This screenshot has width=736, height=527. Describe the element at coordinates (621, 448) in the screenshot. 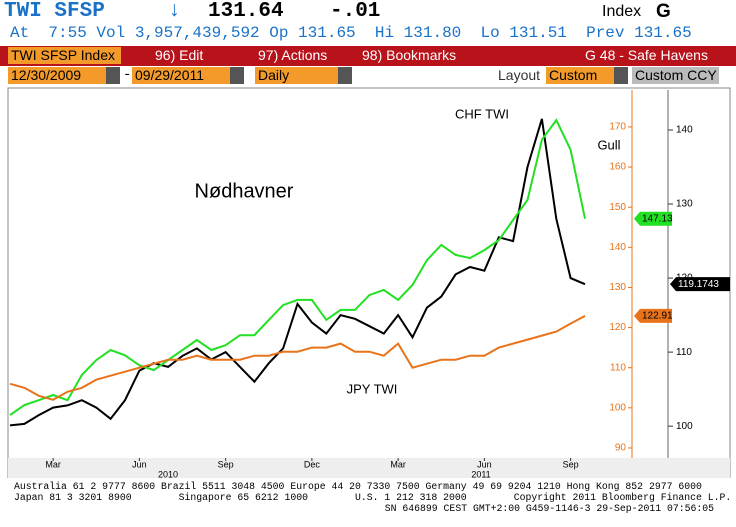

I see `y-tick-label: 90` at that location.